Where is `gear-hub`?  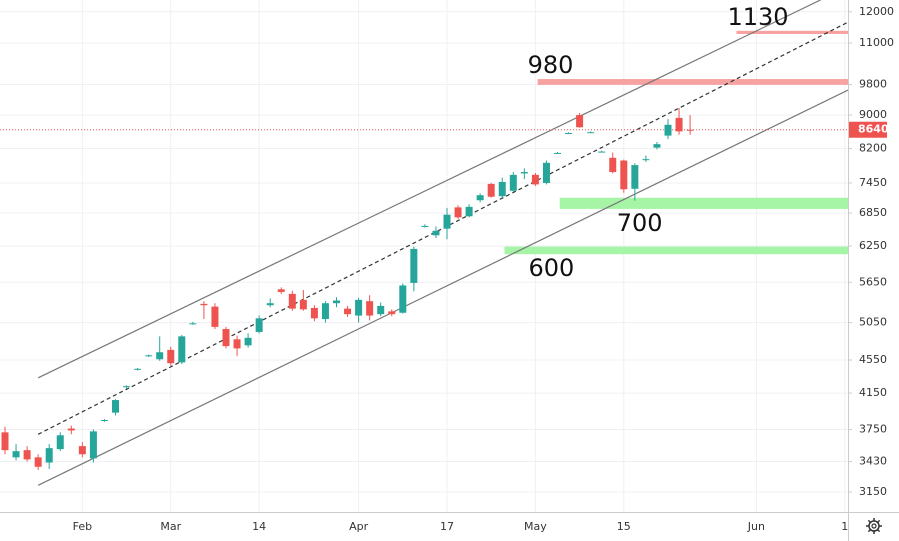
gear-hub is located at coordinates (874, 526).